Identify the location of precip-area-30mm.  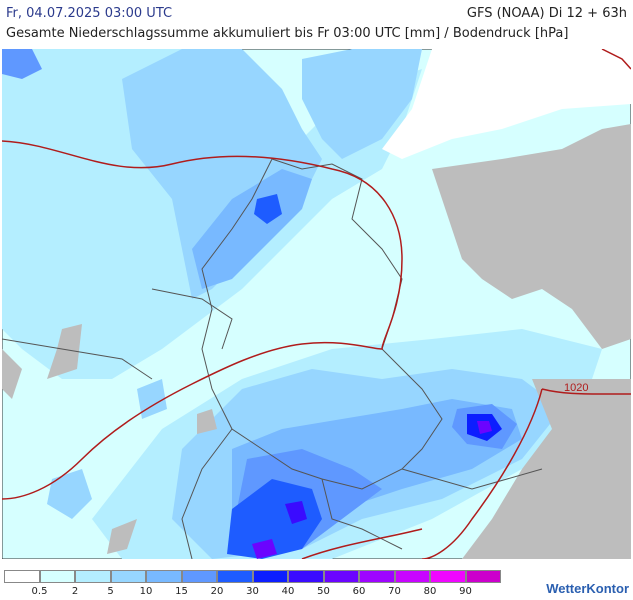
(268, 209).